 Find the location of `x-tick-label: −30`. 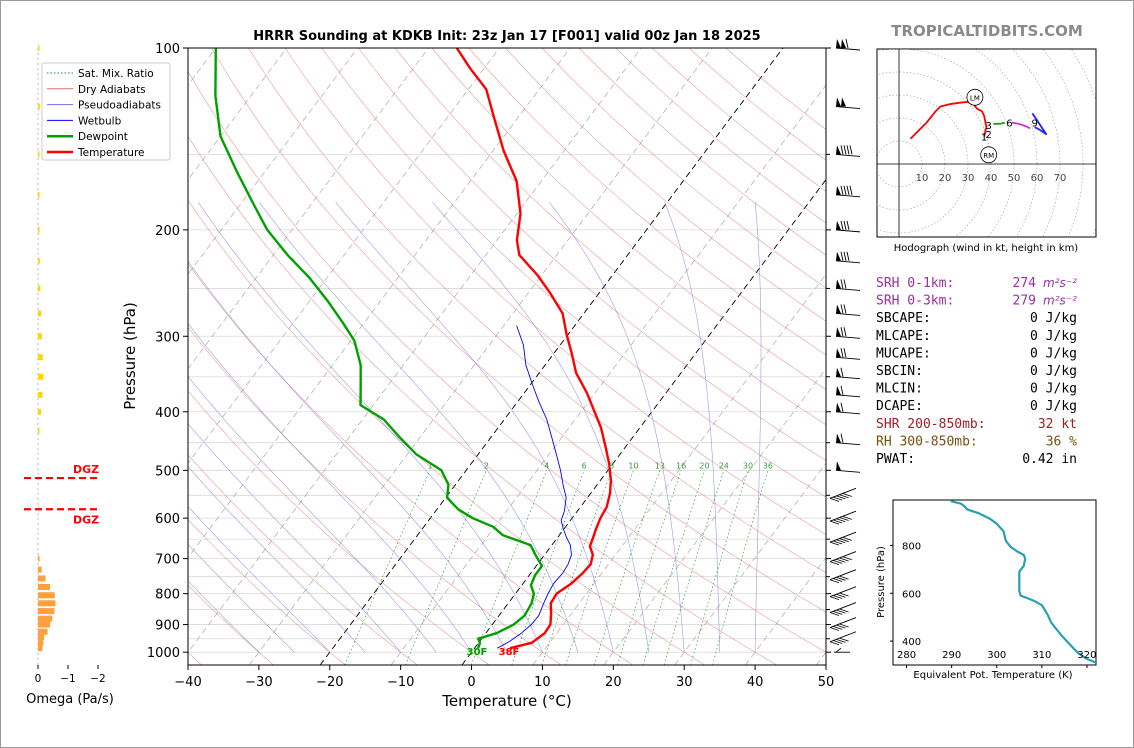

x-tick-label: −30 is located at coordinates (258, 682).